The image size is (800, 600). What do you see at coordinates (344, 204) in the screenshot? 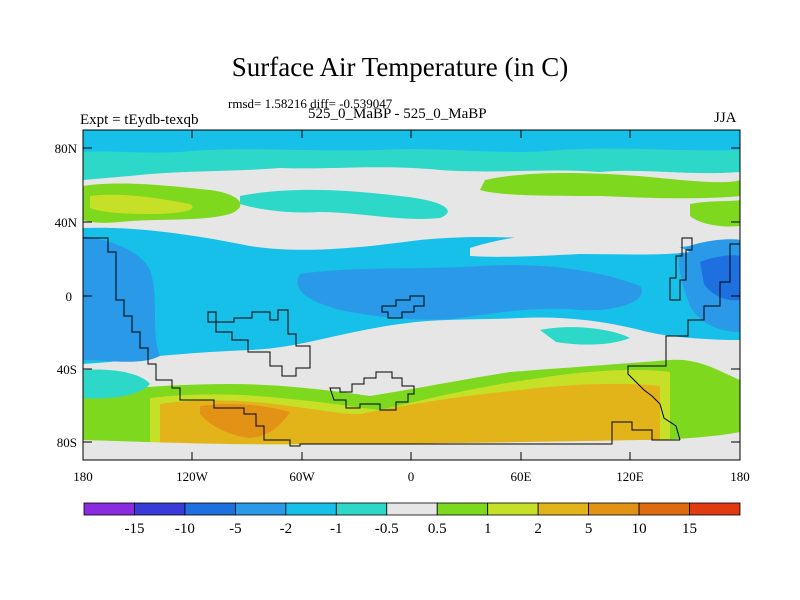
I see `field-region-cyan-mid-n` at bounding box center [344, 204].